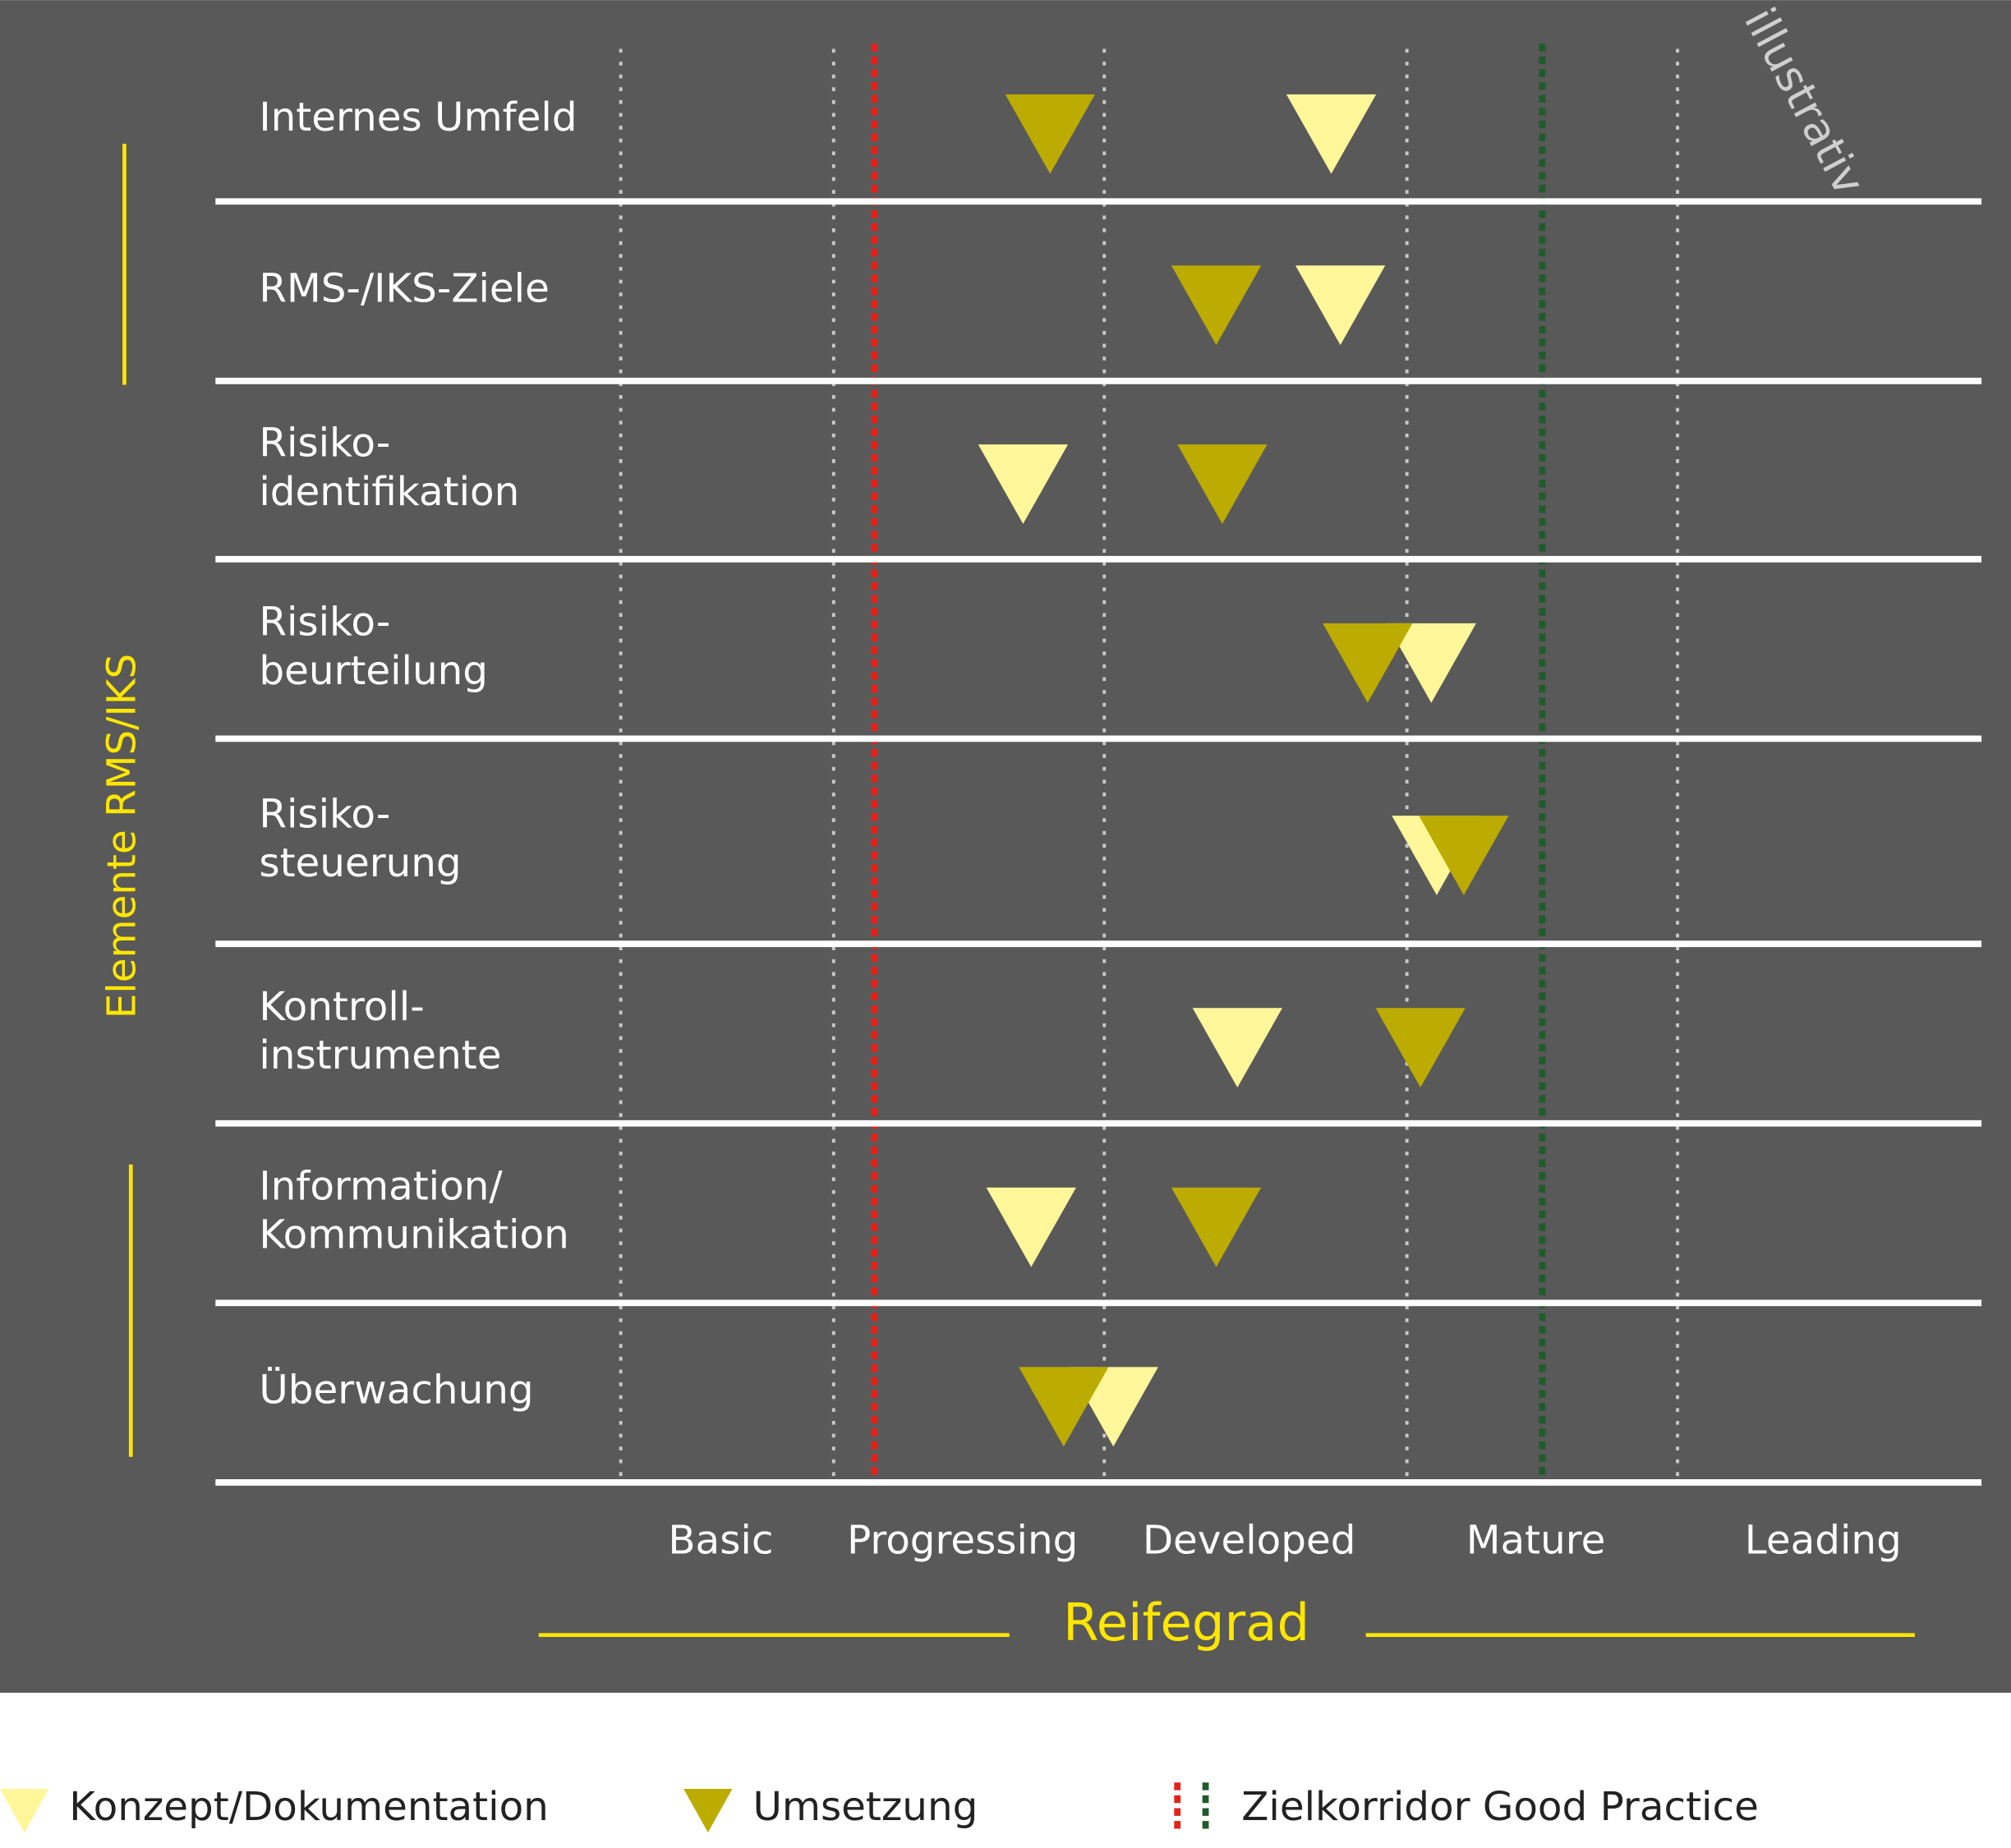 This screenshot has height=1848, width=2011. What do you see at coordinates (389, 492) in the screenshot?
I see `row-label: identifikation` at bounding box center [389, 492].